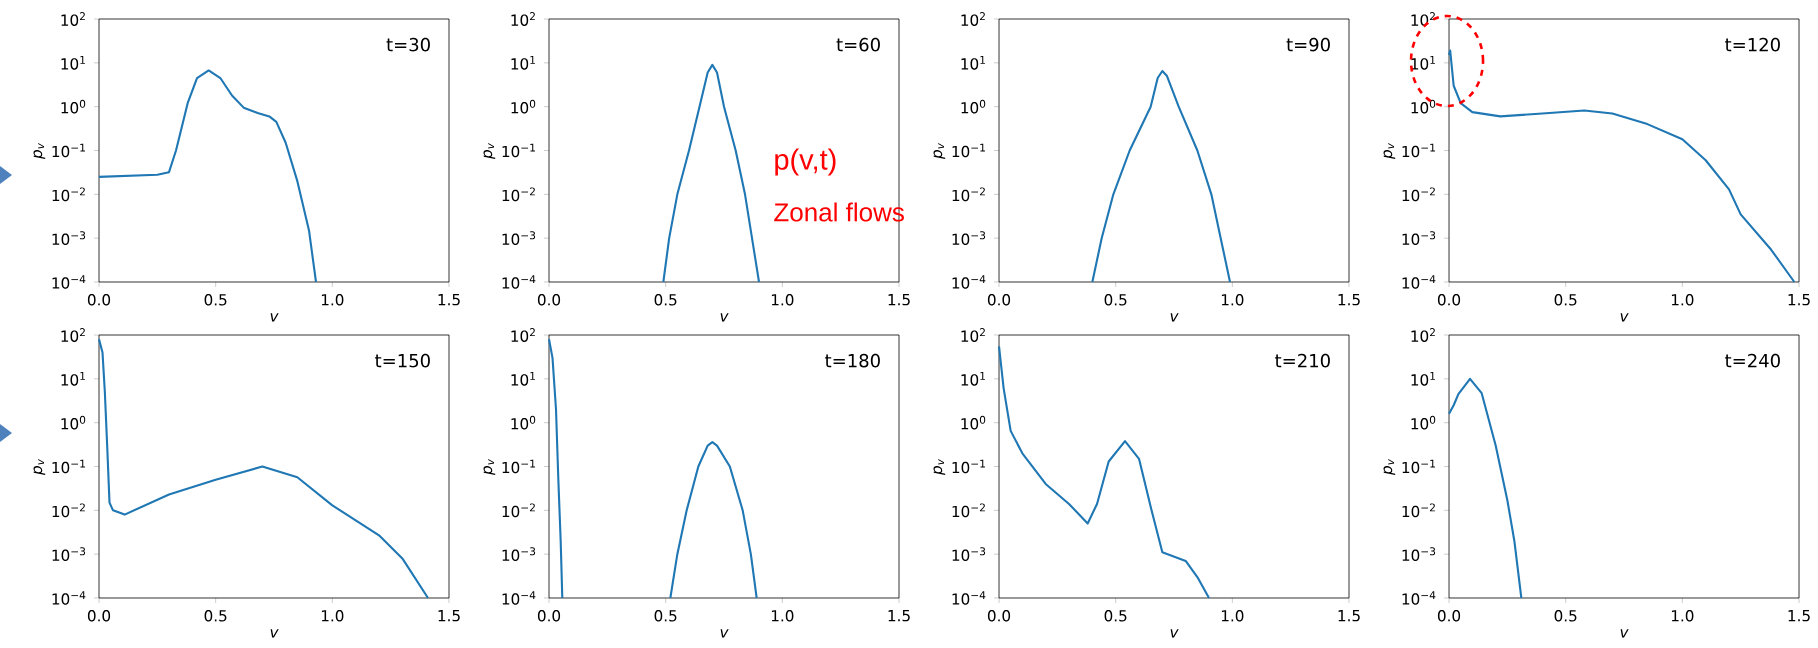 The width and height of the screenshot is (1818, 648). I want to click on annotation: t=210, so click(1302, 360).